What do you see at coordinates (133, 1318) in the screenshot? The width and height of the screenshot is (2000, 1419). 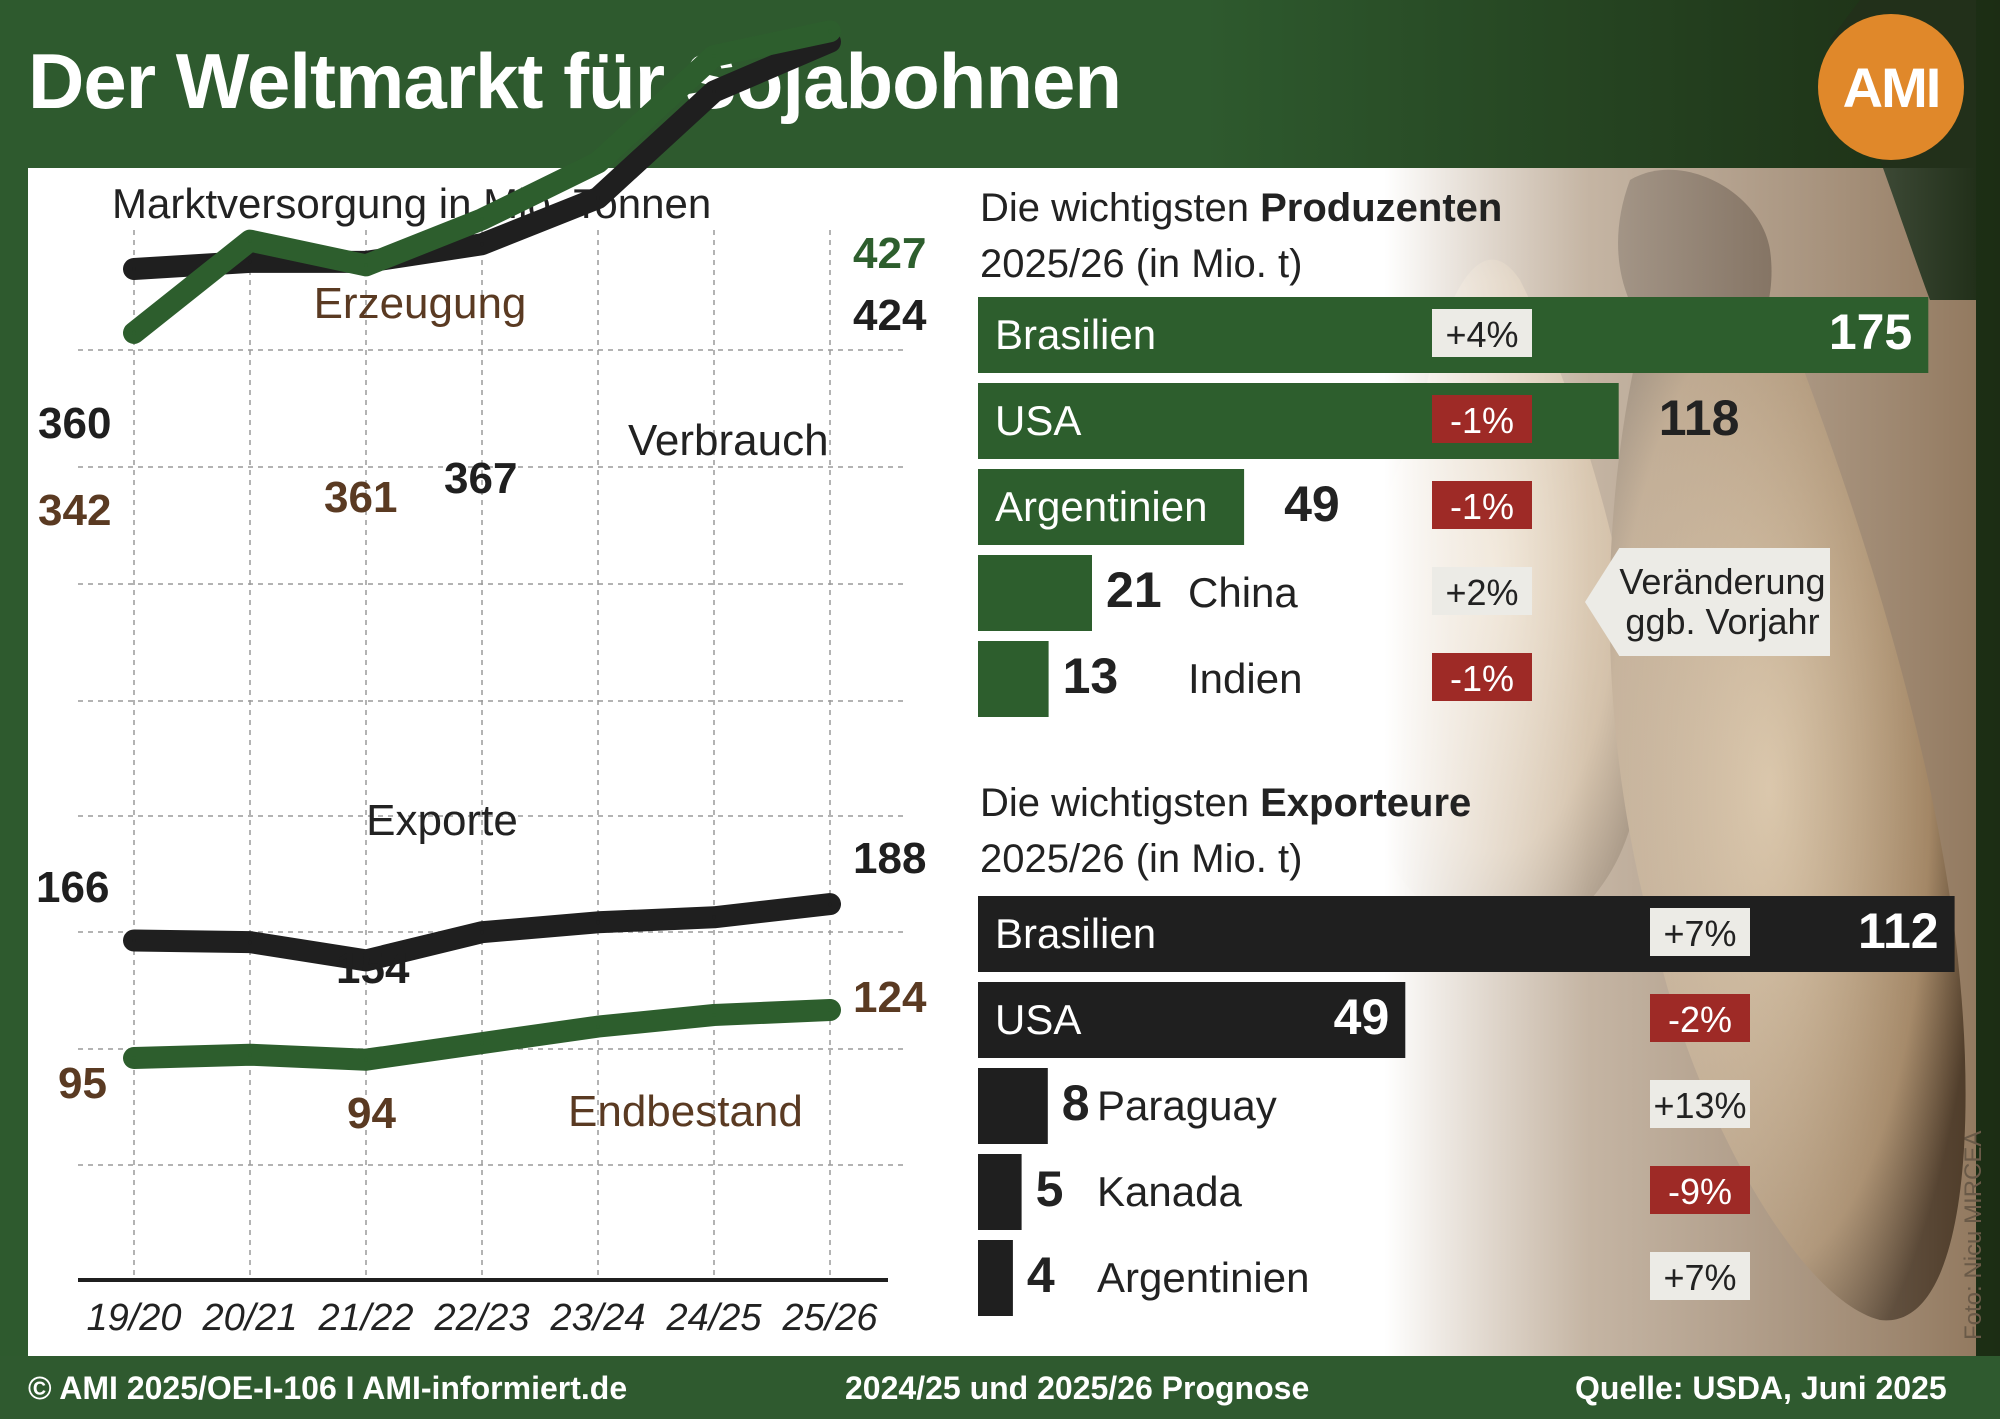 I see `x-tick-label: 19/20` at bounding box center [133, 1318].